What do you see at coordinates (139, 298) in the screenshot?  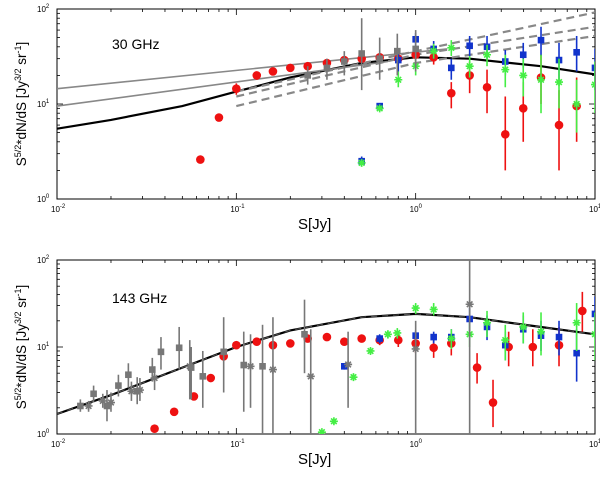 I see `panel-annotation: 143 GHz` at bounding box center [139, 298].